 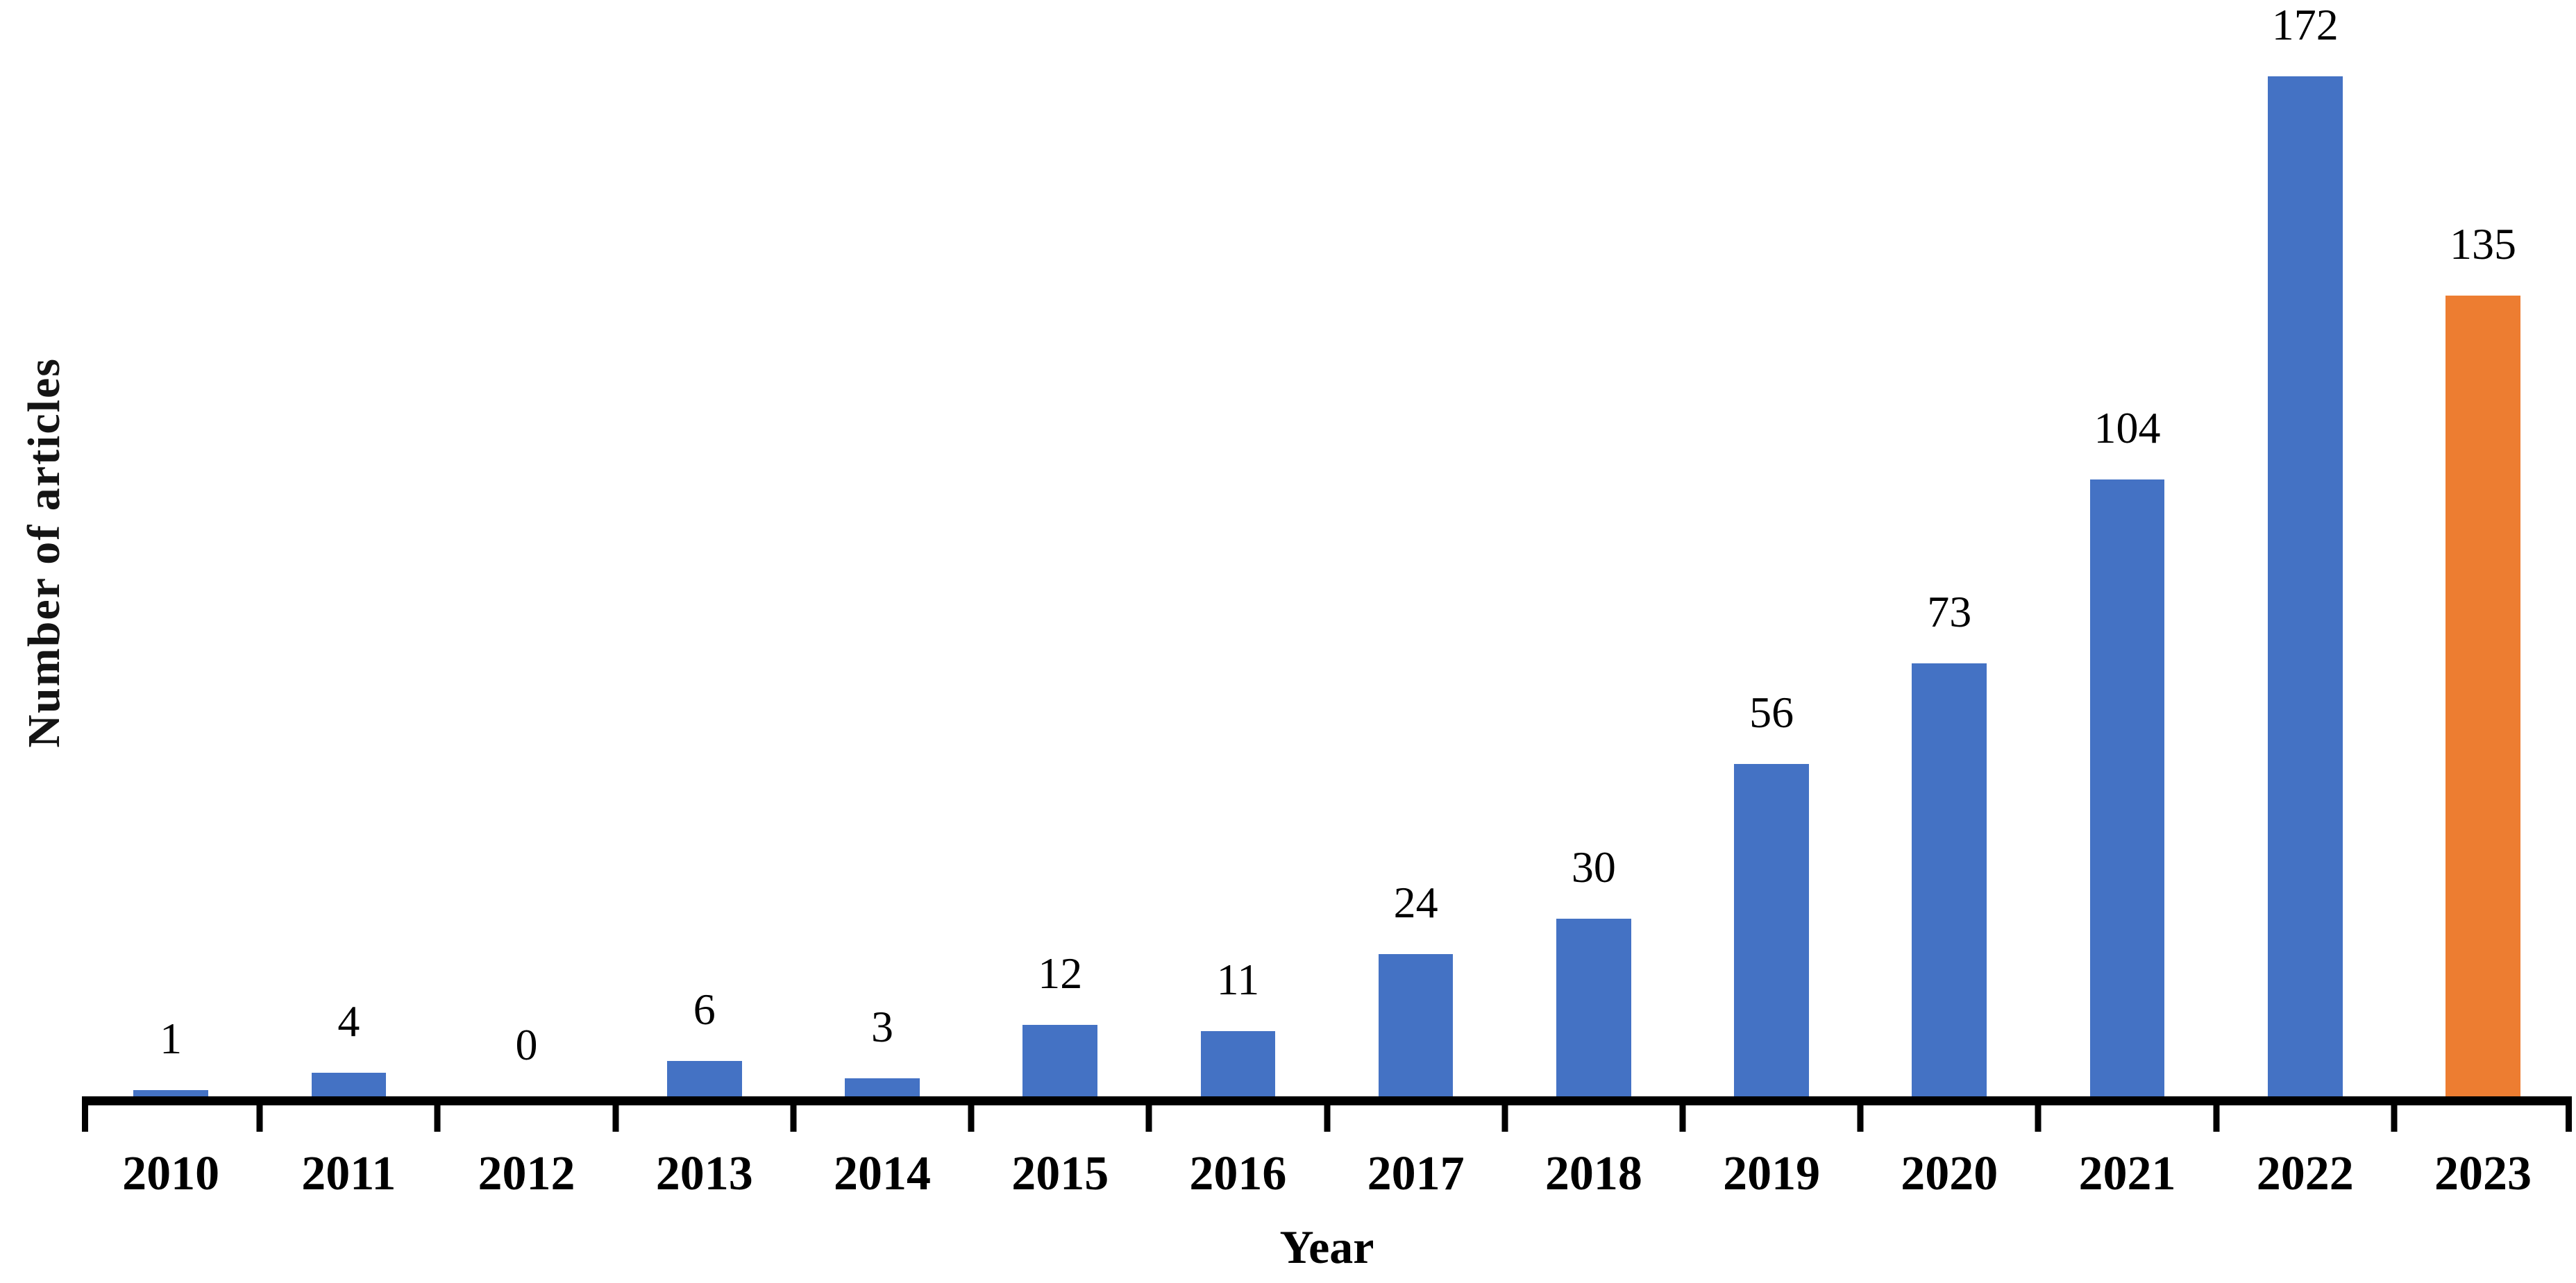 I want to click on x-tick-label-2020: 2020, so click(x=1949, y=1173).